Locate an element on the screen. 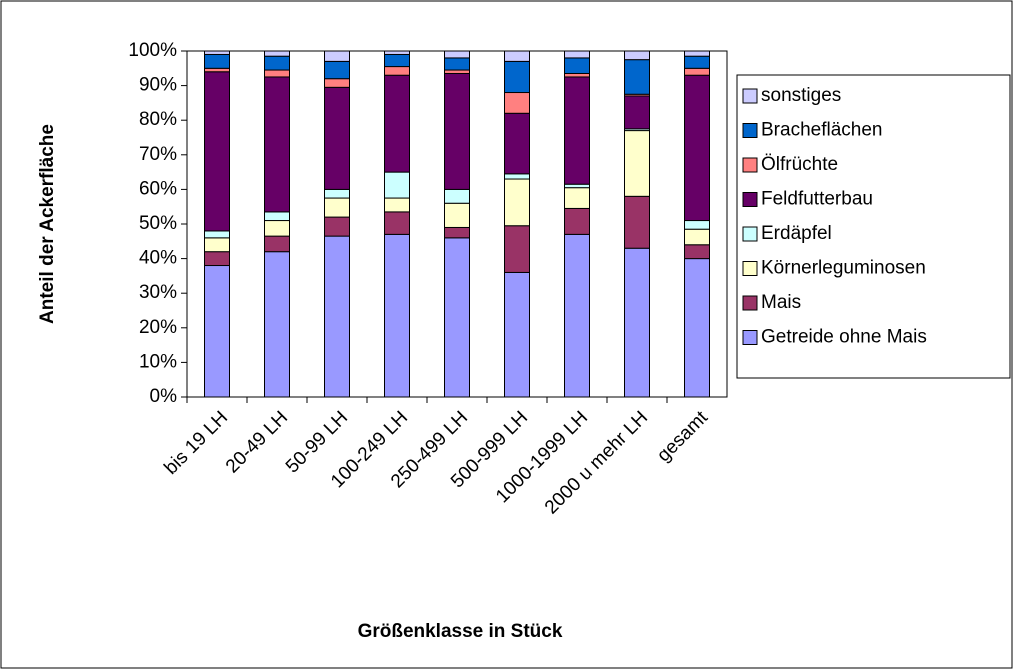  legend-label: Mais is located at coordinates (781, 302).